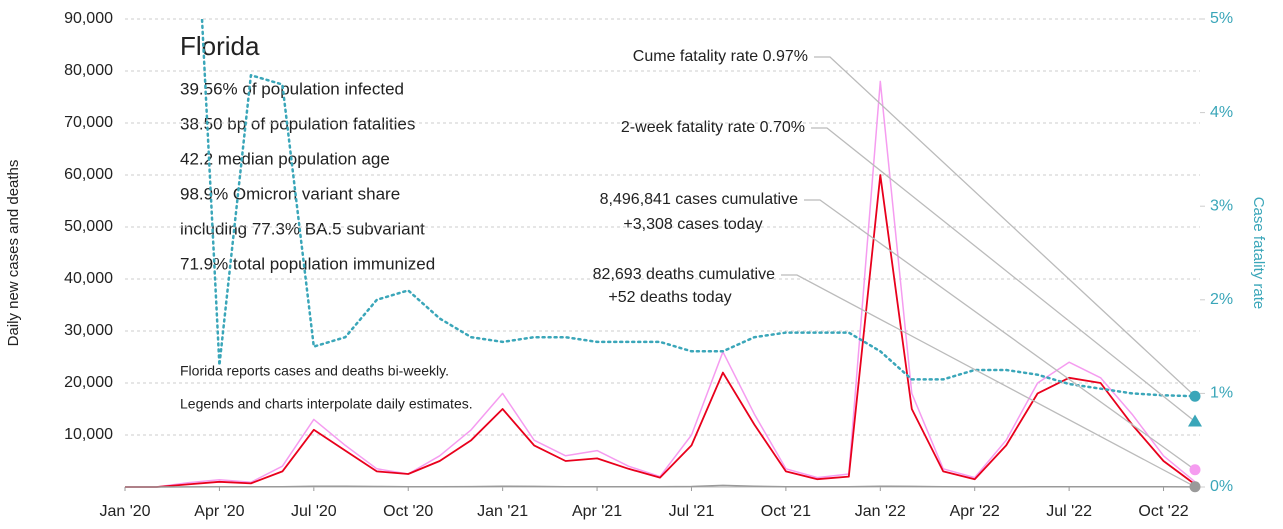 This screenshot has width=1283, height=529. What do you see at coordinates (88, 330) in the screenshot?
I see `y-tick-label: 30,000` at bounding box center [88, 330].